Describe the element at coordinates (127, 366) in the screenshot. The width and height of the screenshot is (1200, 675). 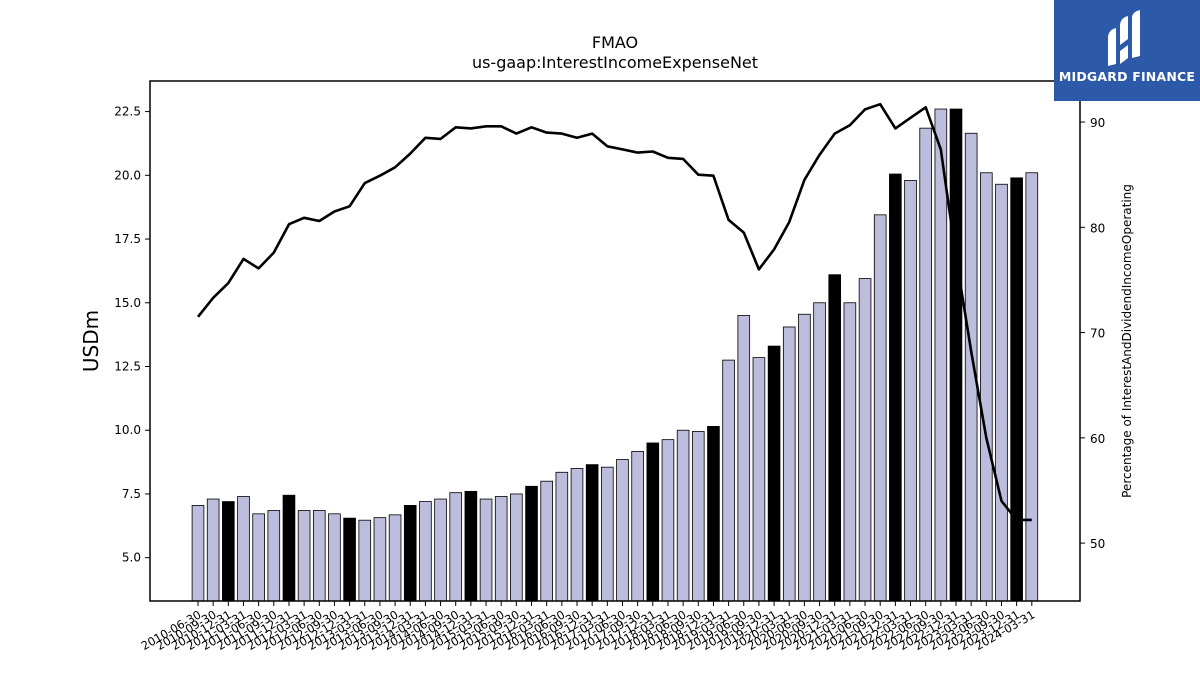
I see `y-tick-label: 12.5` at that location.